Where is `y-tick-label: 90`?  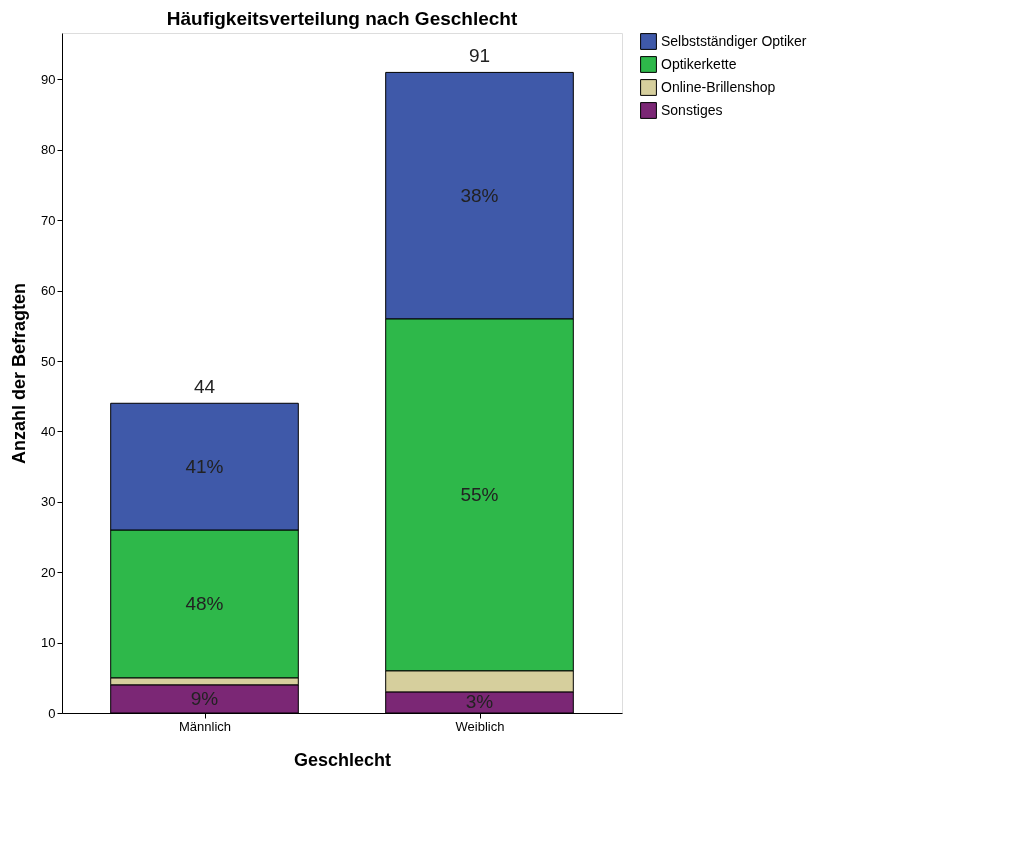 y-tick-label: 90 is located at coordinates (48, 79).